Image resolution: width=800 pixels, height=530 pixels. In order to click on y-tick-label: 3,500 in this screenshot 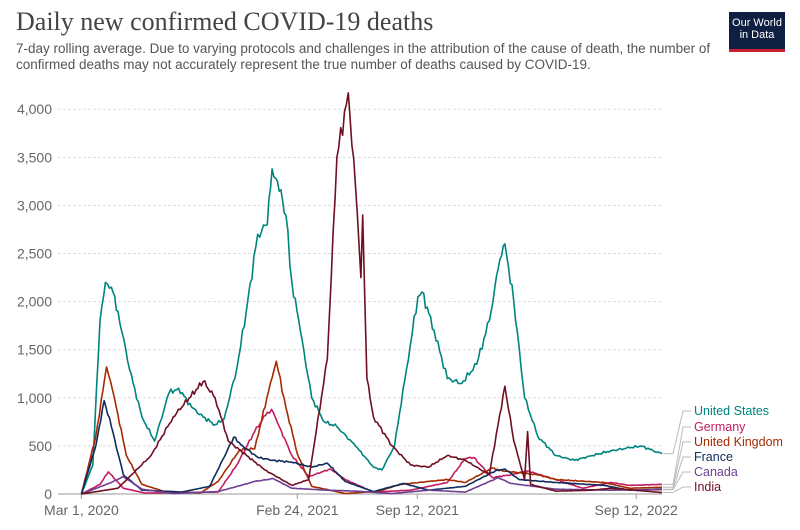, I will do `click(34, 157)`.